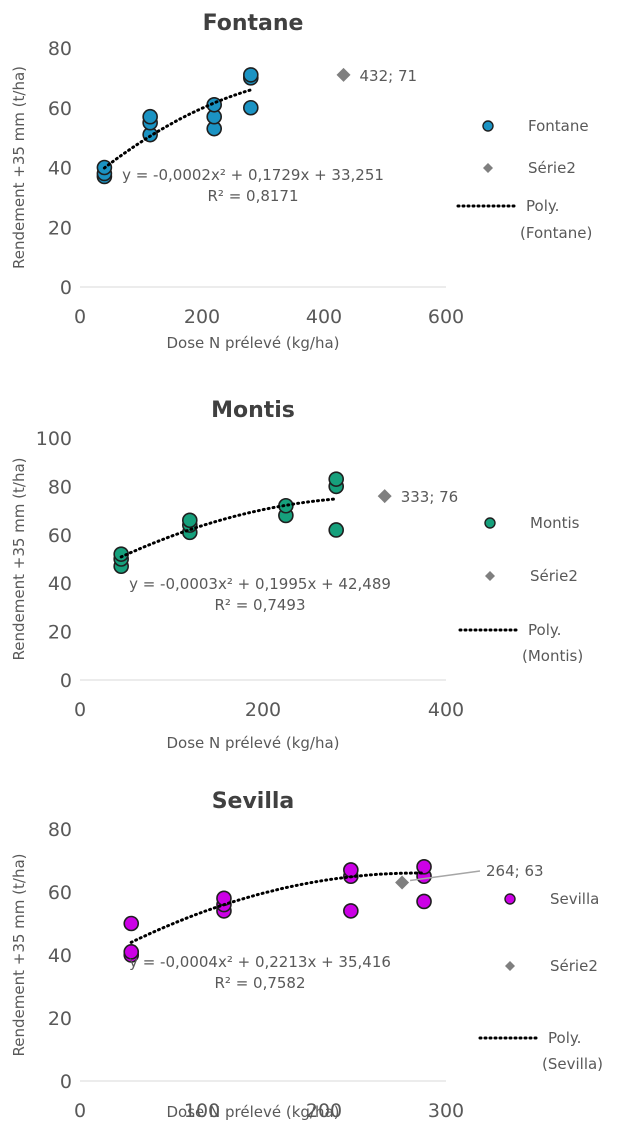 This screenshot has width=618, height=1131. What do you see at coordinates (259, 983) in the screenshot?
I see `trendline-r2: R² = 0,7582` at bounding box center [259, 983].